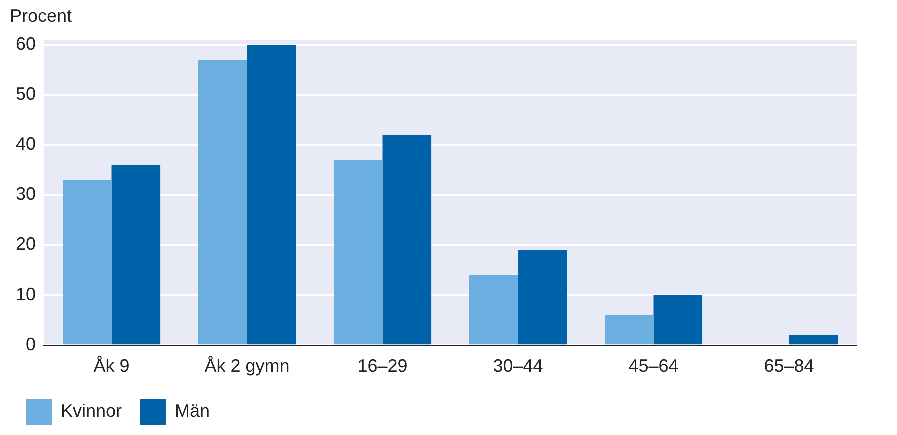  Describe the element at coordinates (789, 366) in the screenshot. I see `x-tick-label: 65–84` at that location.